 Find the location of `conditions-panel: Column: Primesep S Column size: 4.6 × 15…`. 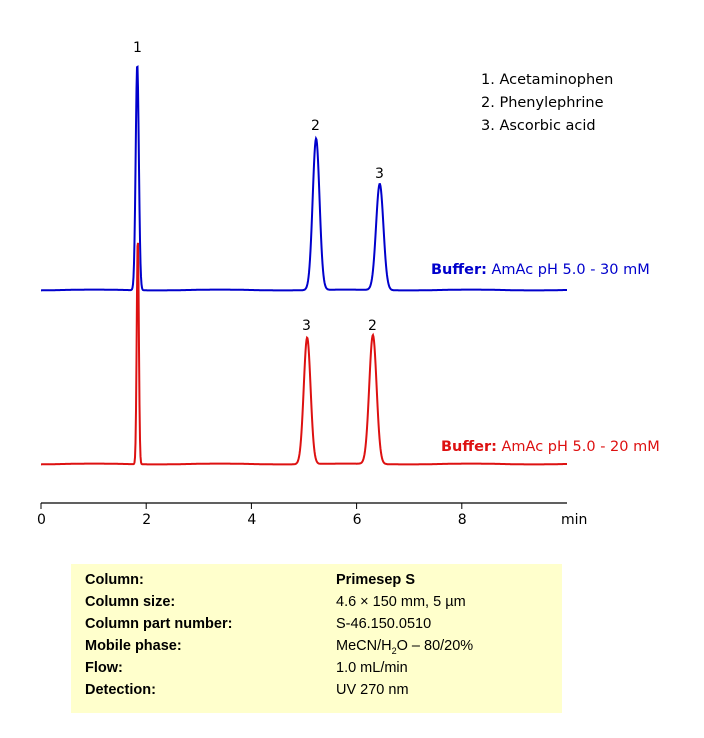

conditions-panel: Column: Primesep S Column size: 4.6 × 15… is located at coordinates (316, 638).